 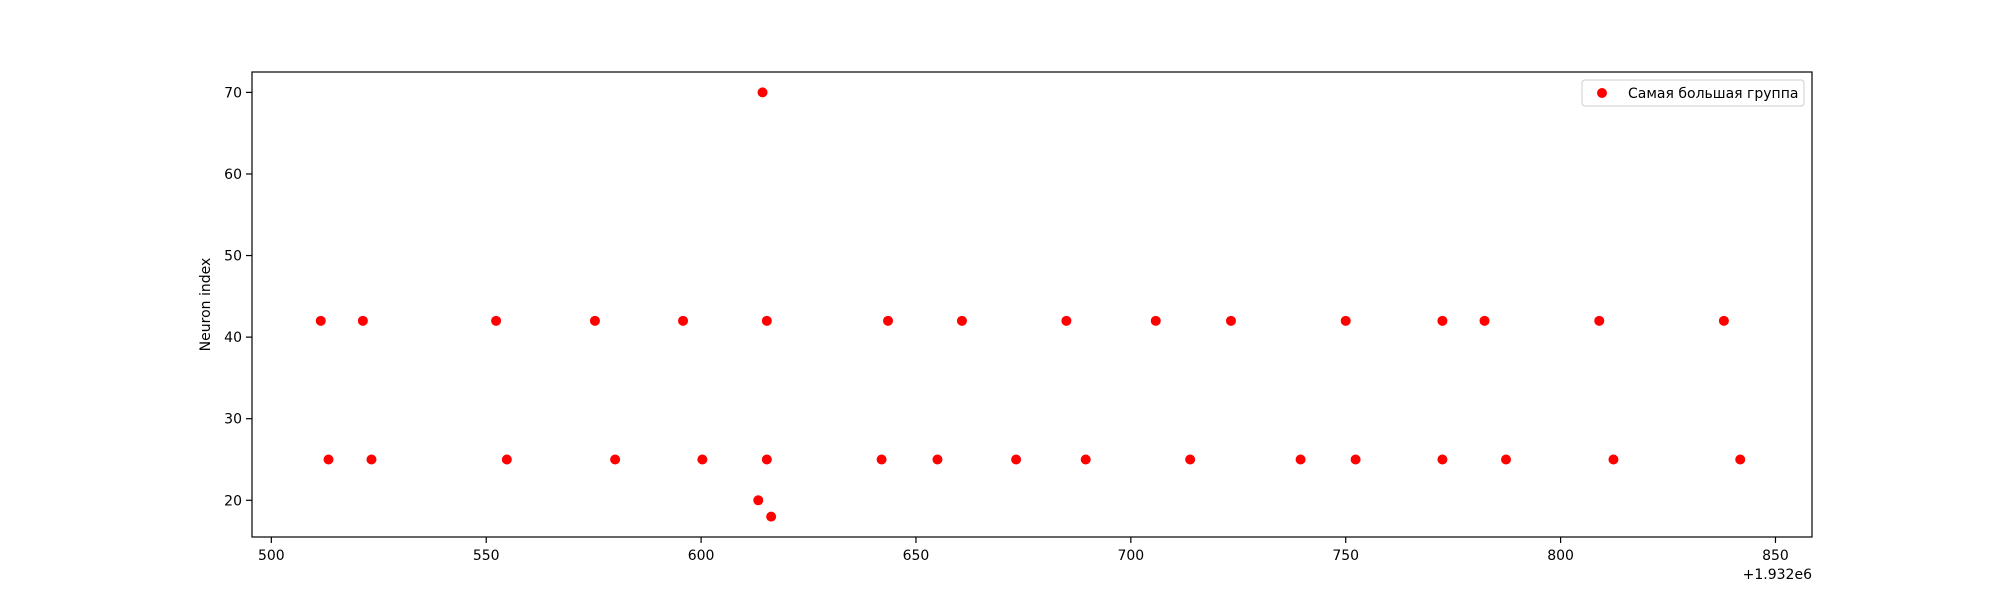 I want to click on y-tick-label: 60, so click(x=233, y=175).